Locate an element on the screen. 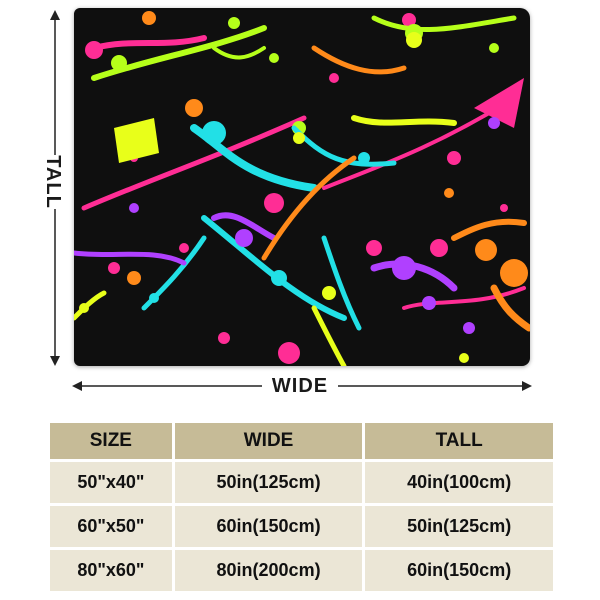  table-row: 80"x60" 80in(200cm) 60in(150cm) is located at coordinates (301, 570).